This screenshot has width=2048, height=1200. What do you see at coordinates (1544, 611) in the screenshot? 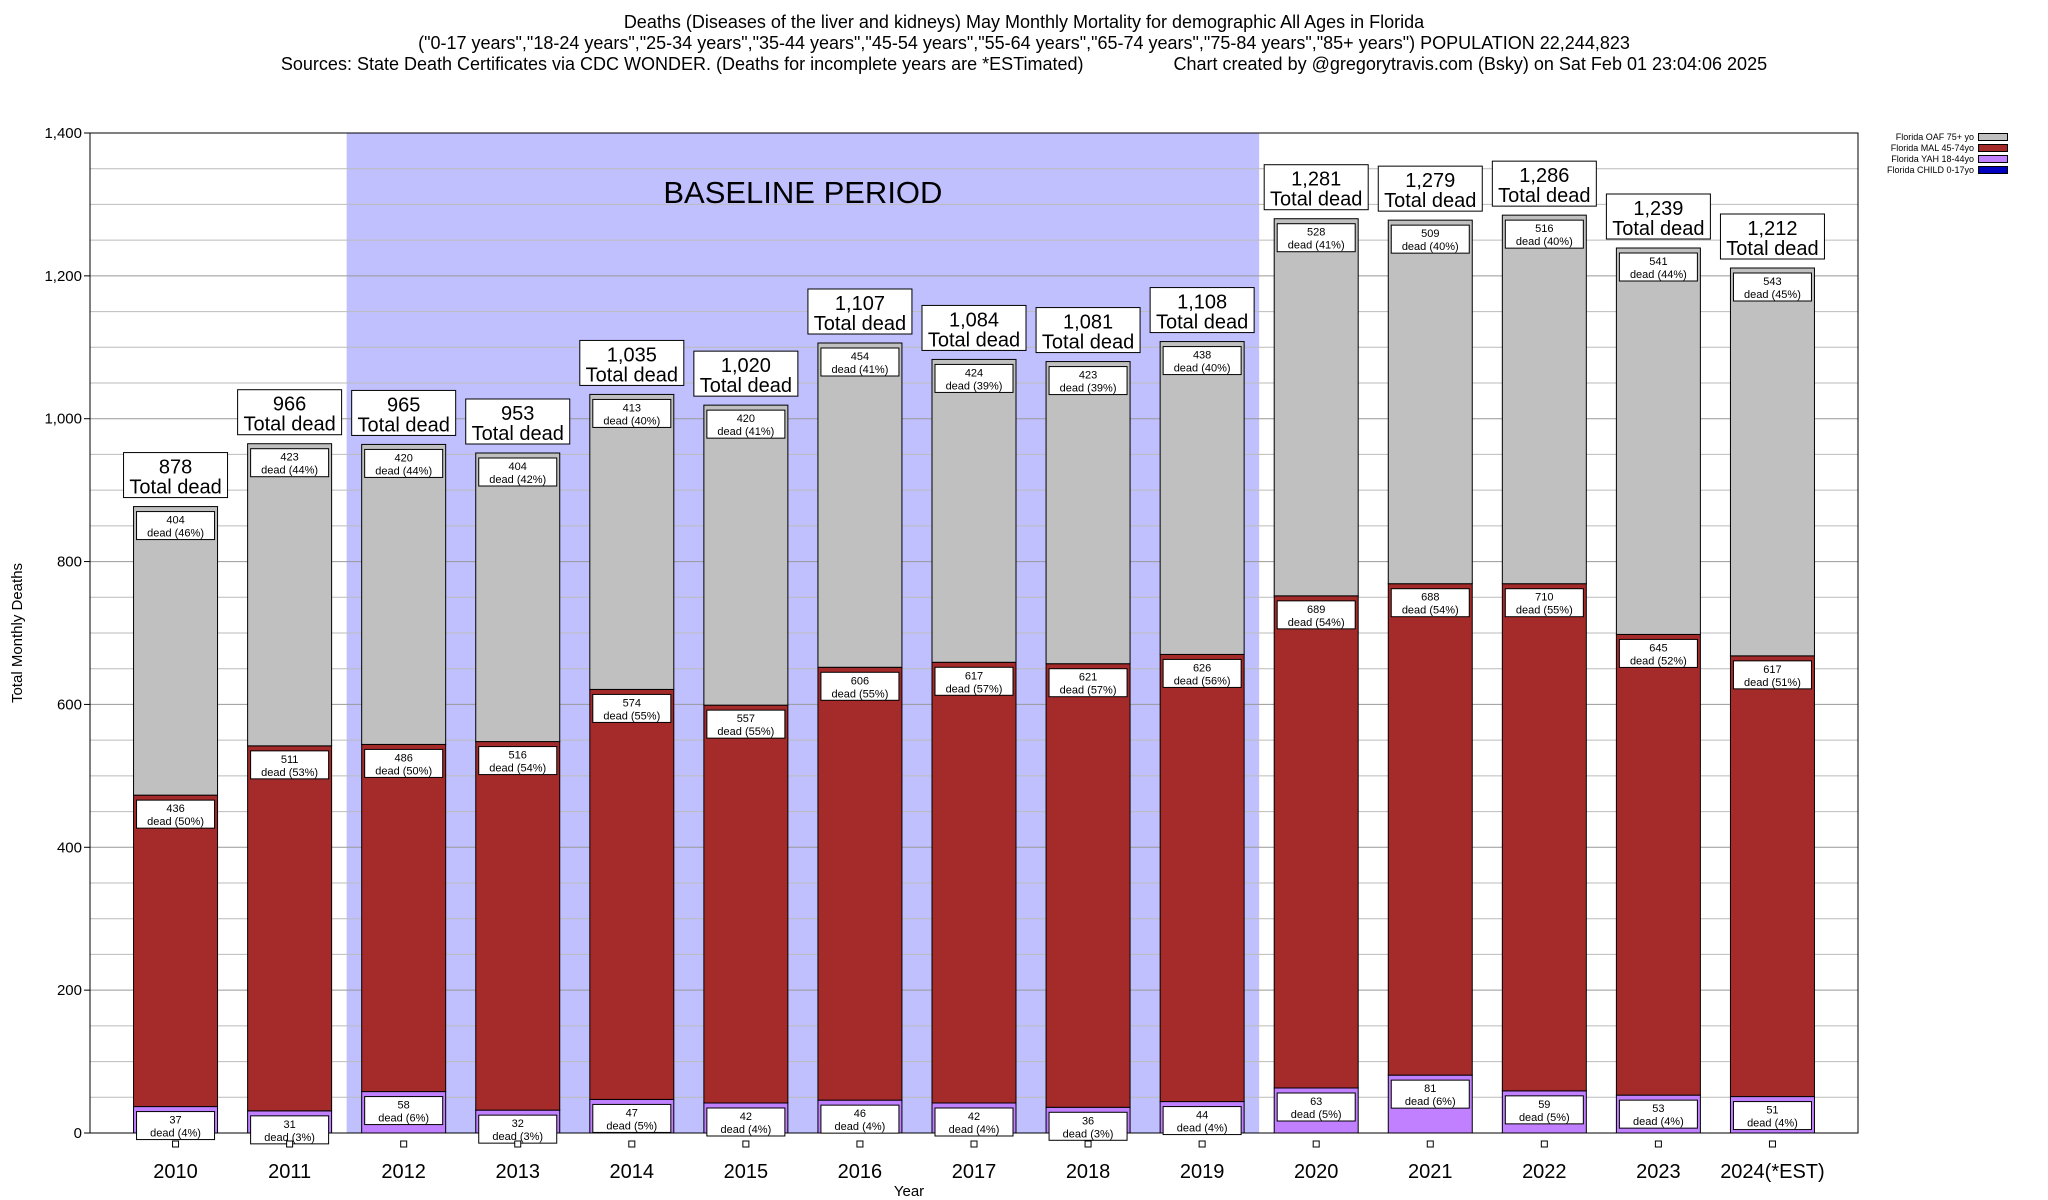
I see `segment-label-pct: dead (55%)` at bounding box center [1544, 611].